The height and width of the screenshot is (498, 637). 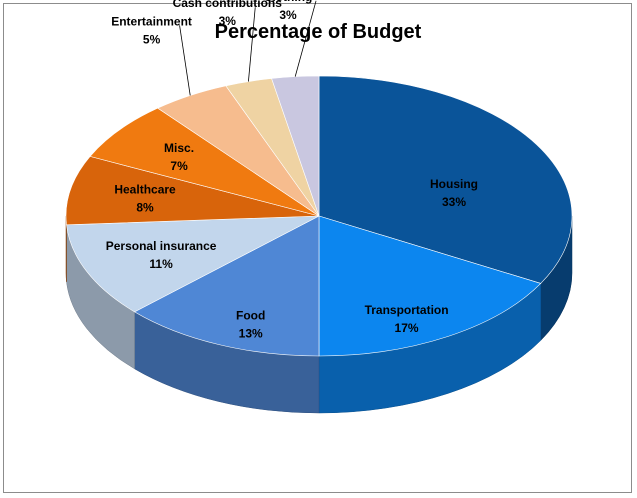 What do you see at coordinates (251, 333) in the screenshot?
I see `slice-value-food: 13%` at bounding box center [251, 333].